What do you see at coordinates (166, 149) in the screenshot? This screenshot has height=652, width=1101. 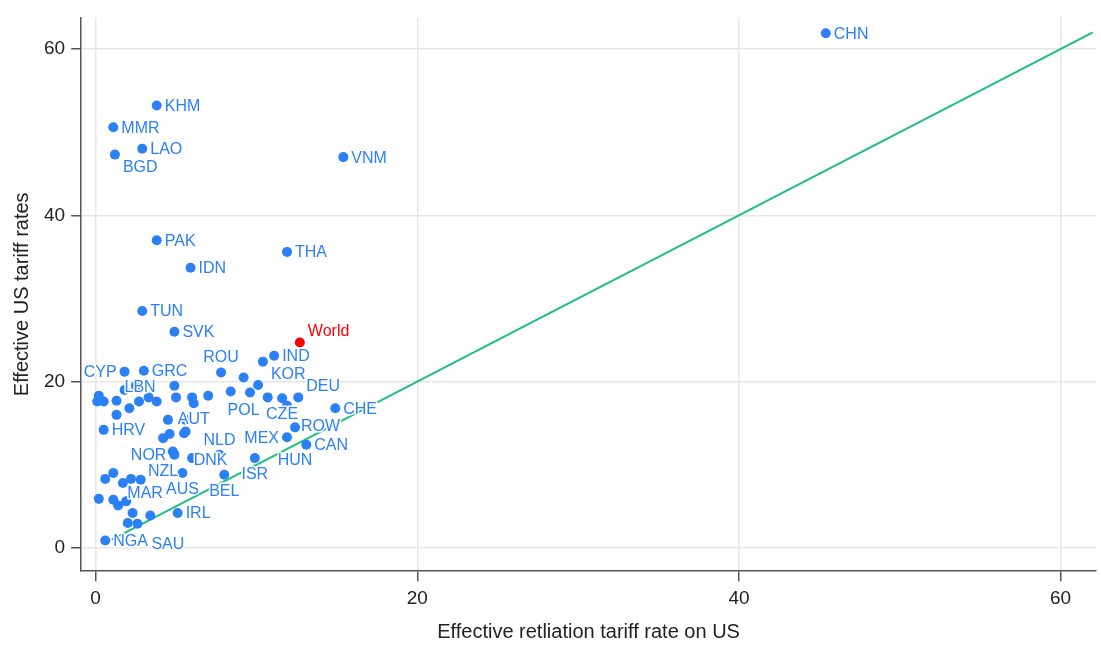 I see `data-label: LAO` at bounding box center [166, 149].